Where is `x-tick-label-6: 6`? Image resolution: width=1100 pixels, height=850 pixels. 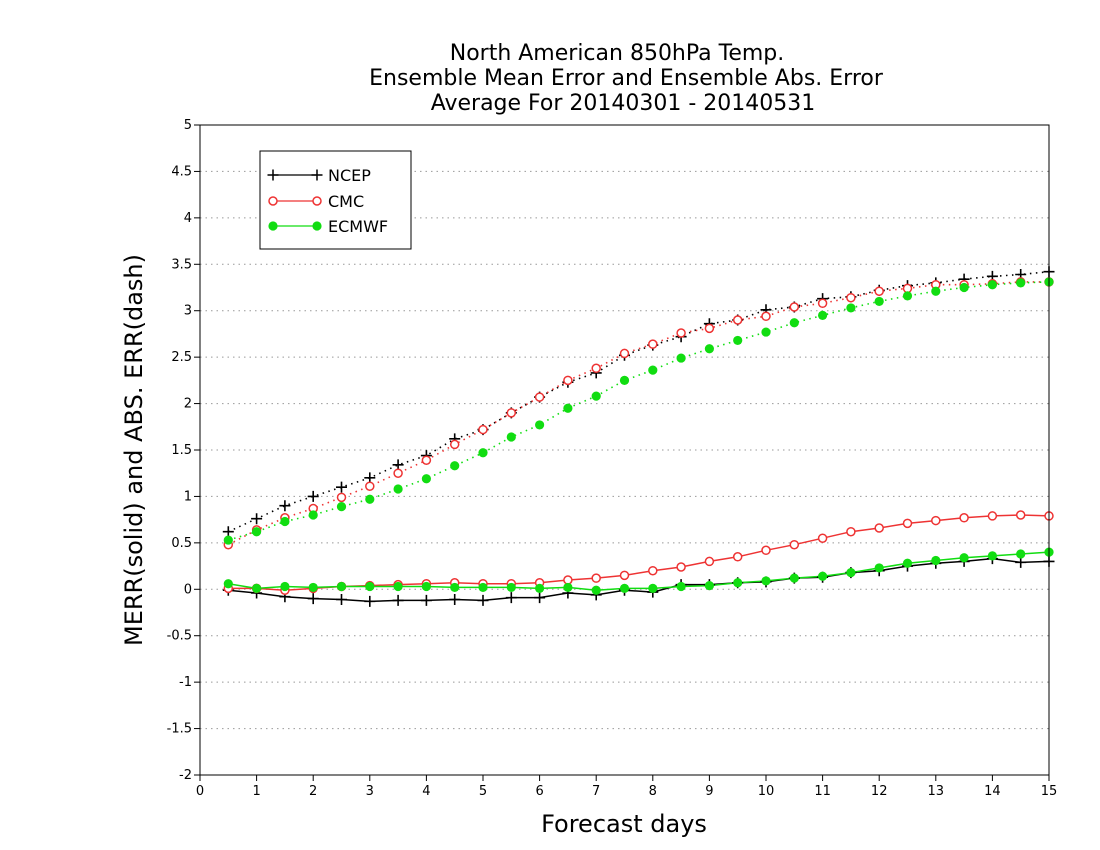 x-tick-label-6: 6 is located at coordinates (539, 791).